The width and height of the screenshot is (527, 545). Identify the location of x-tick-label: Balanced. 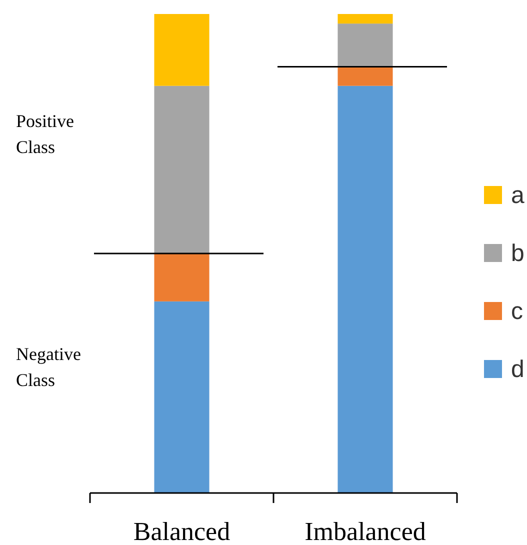
(181, 531).